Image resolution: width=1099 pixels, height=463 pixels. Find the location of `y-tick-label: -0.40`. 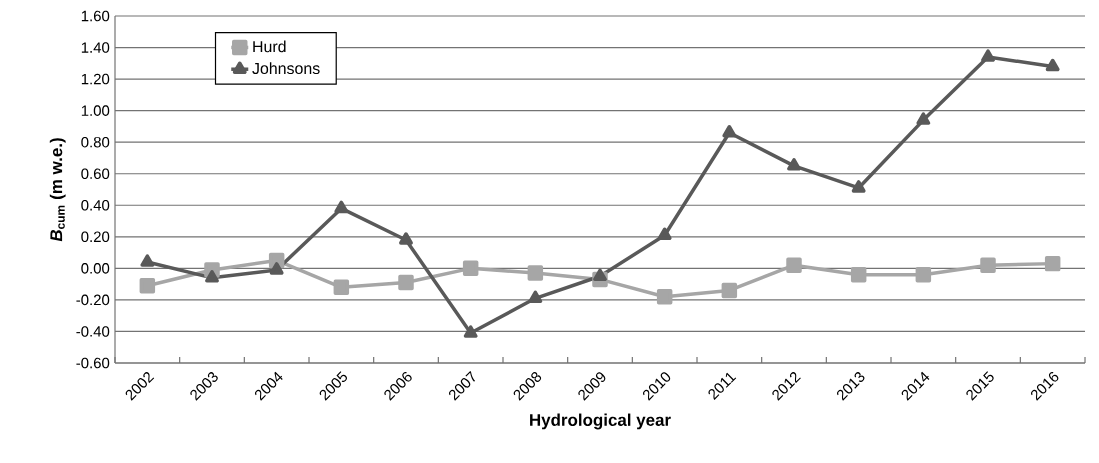

y-tick-label: -0.40 is located at coordinates (93, 331).